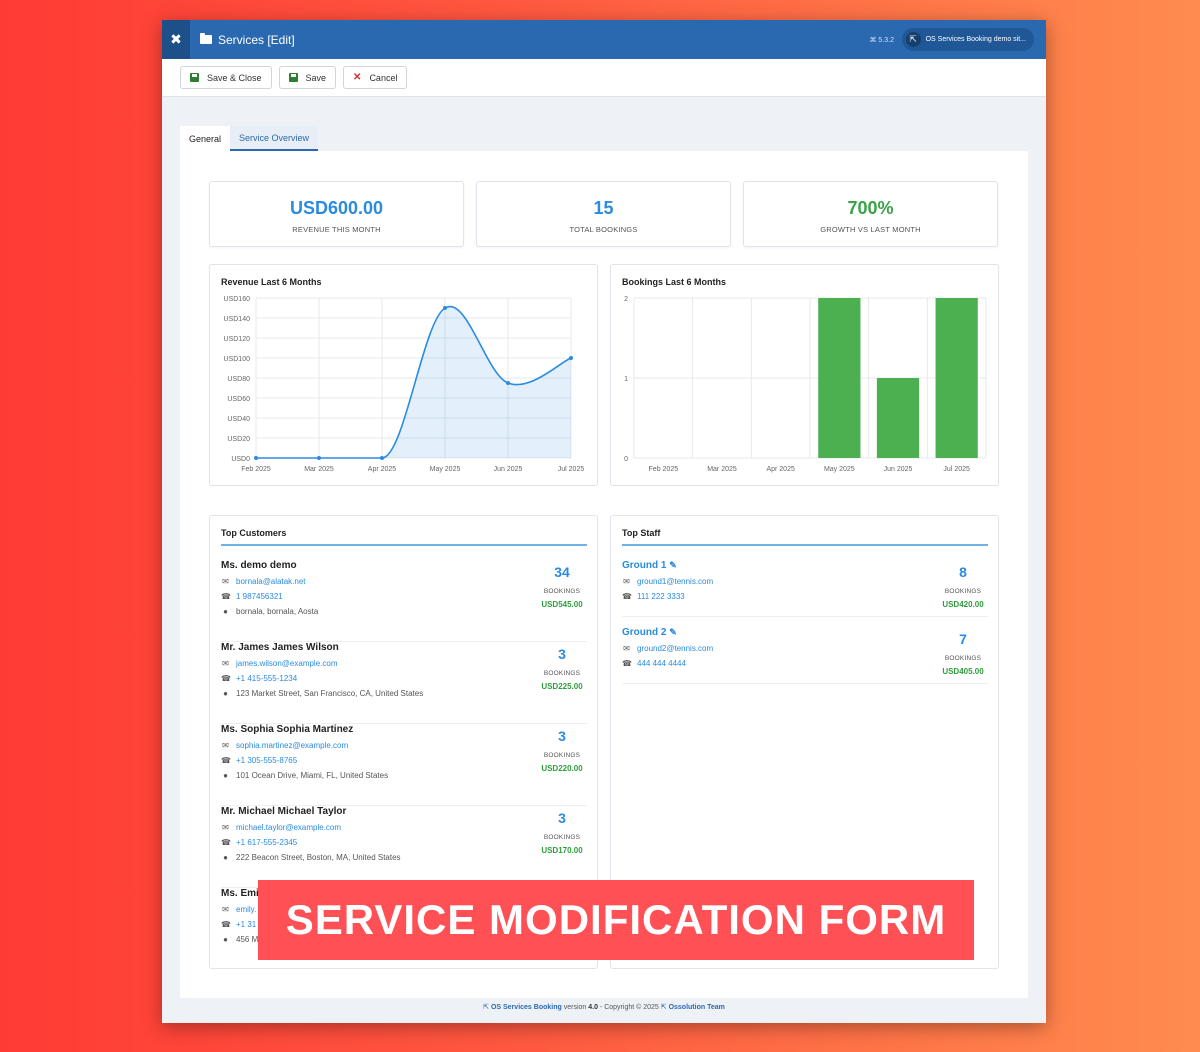 Image resolution: width=1200 pixels, height=1052 pixels. What do you see at coordinates (562, 668) in the screenshot?
I see `booking-count-block: 3 BOOKINGS USD225.00` at bounding box center [562, 668].